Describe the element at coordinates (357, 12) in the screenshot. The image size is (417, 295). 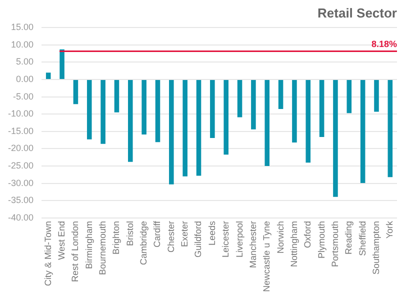
I see `chart-title: Retail Sector` at that location.